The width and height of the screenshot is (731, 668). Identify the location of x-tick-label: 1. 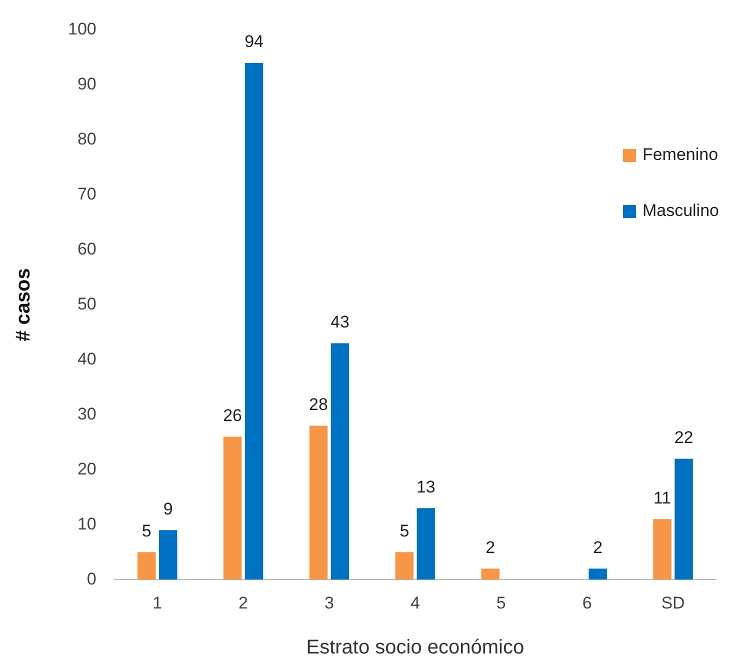
(157, 602).